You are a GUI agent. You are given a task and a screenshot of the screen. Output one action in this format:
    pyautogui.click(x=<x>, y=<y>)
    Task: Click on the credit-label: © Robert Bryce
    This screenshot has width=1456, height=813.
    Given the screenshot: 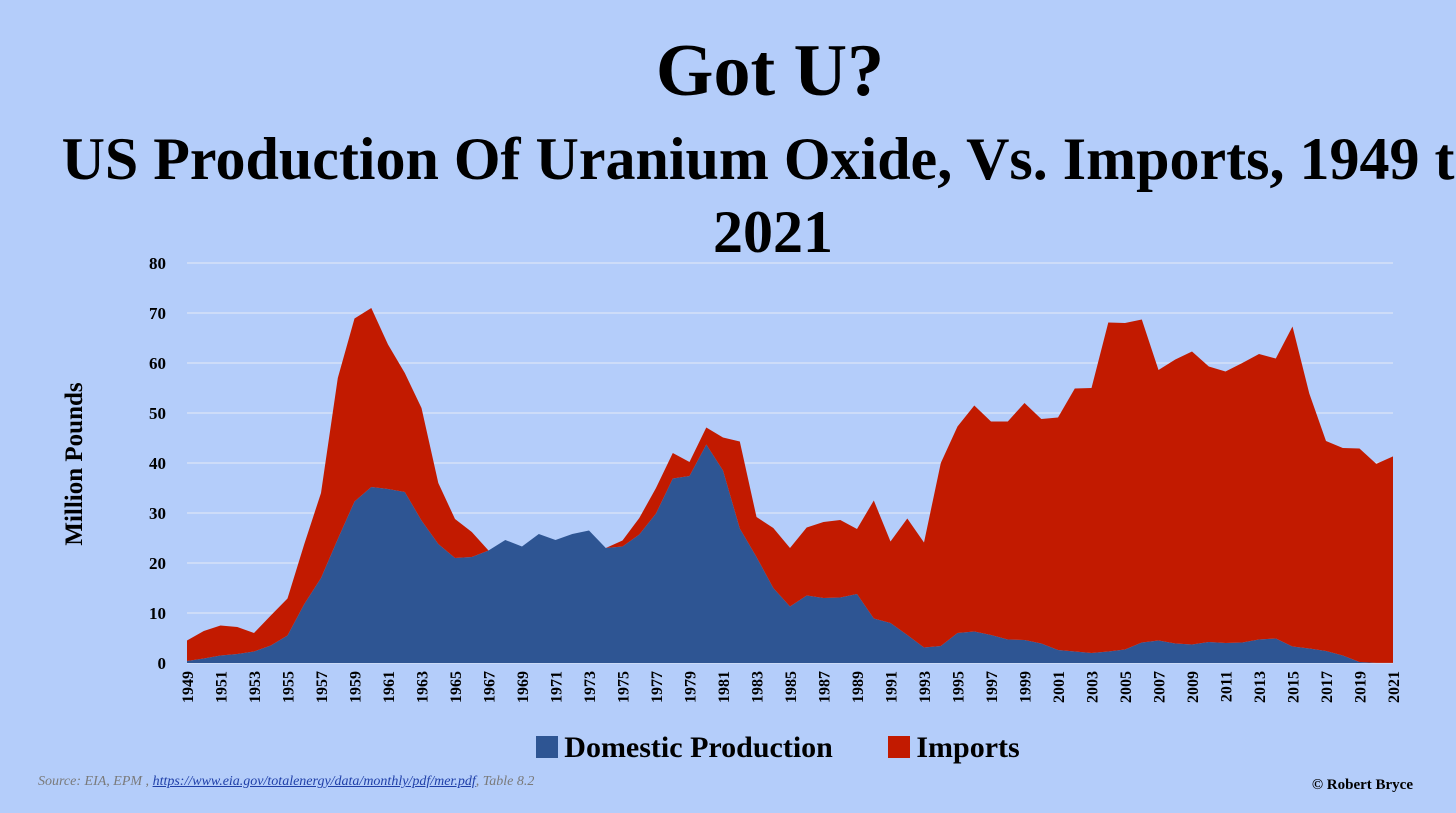 What is the action you would take?
    pyautogui.click(x=1362, y=785)
    